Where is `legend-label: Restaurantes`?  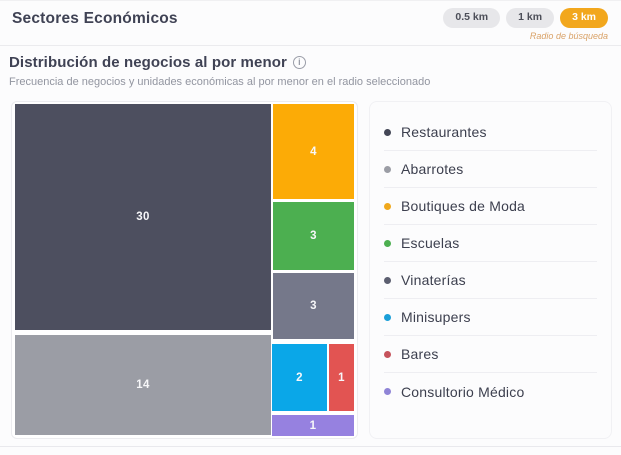
legend-label: Restaurantes is located at coordinates (444, 132).